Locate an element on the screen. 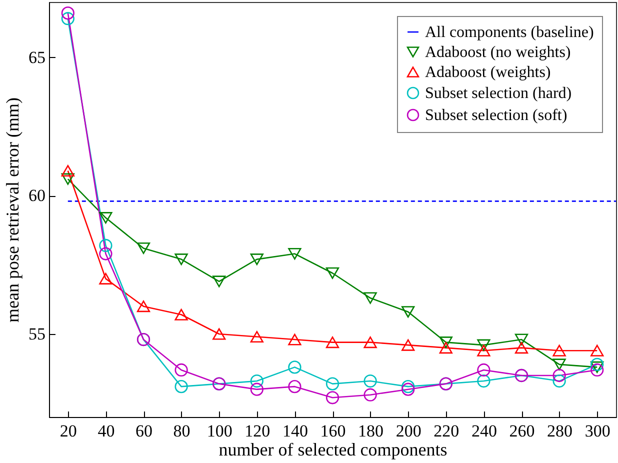  x-tick-label: 300 is located at coordinates (597, 431).